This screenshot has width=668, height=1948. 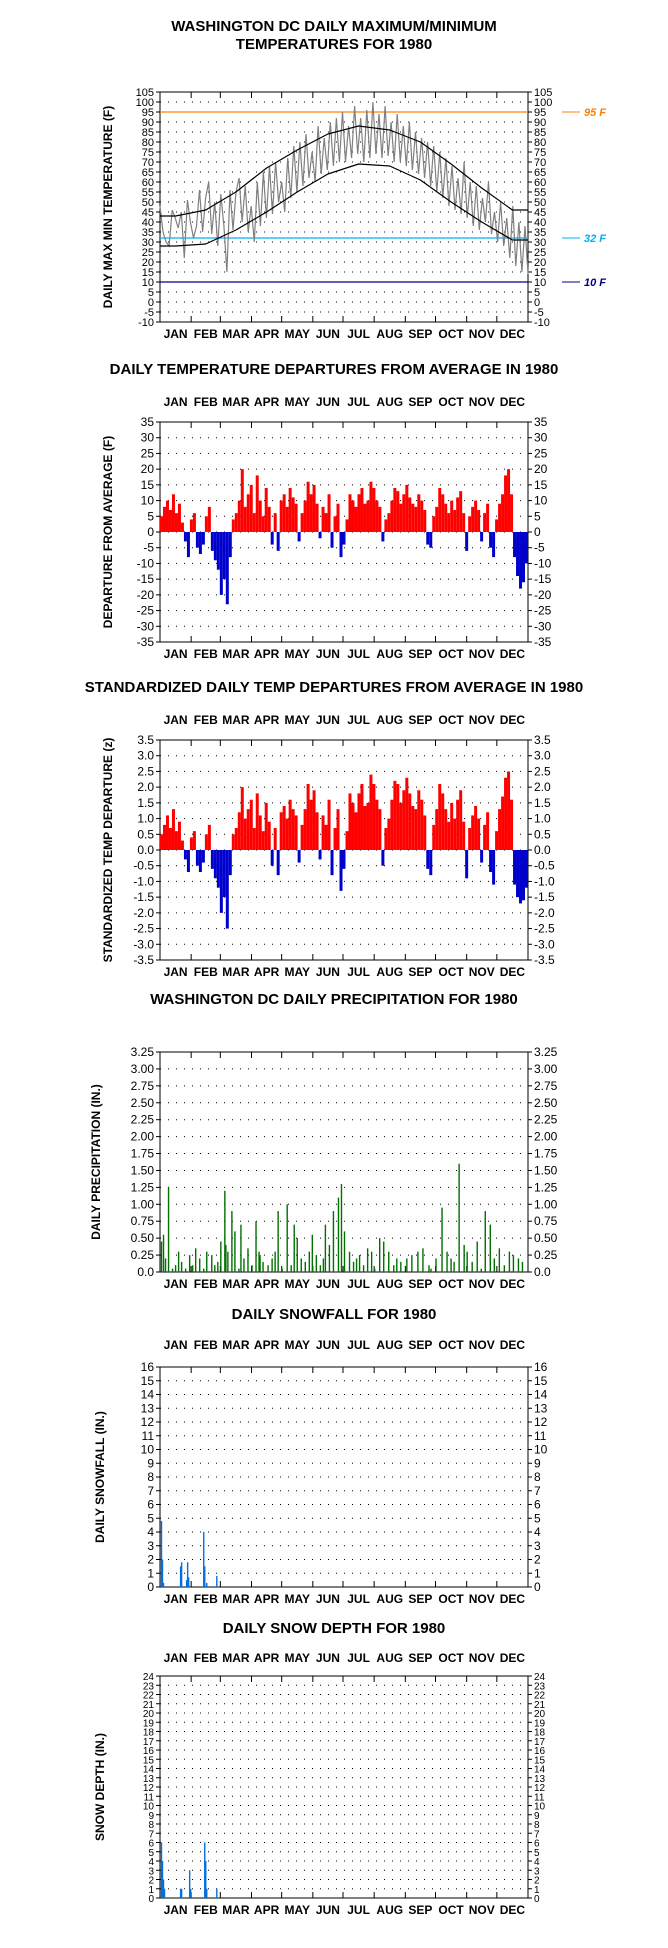 I want to click on y-tick-label: 25, so click(x=541, y=453).